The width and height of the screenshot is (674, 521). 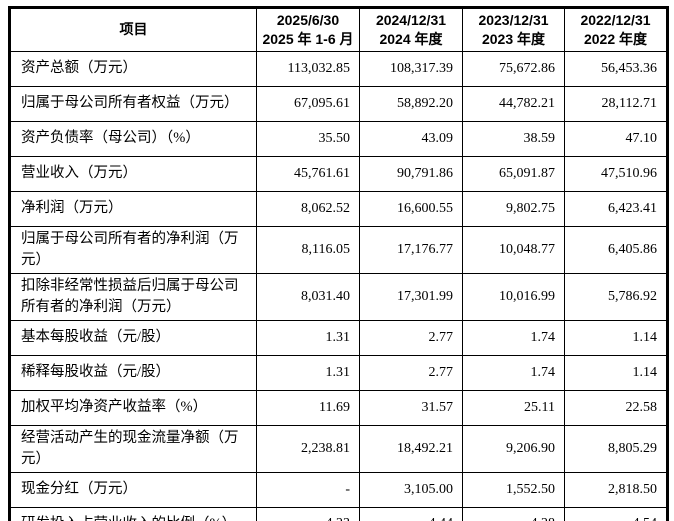 What do you see at coordinates (133, 513) in the screenshot?
I see `row-label: 研发投入占营业收入的比例（%）` at bounding box center [133, 513].